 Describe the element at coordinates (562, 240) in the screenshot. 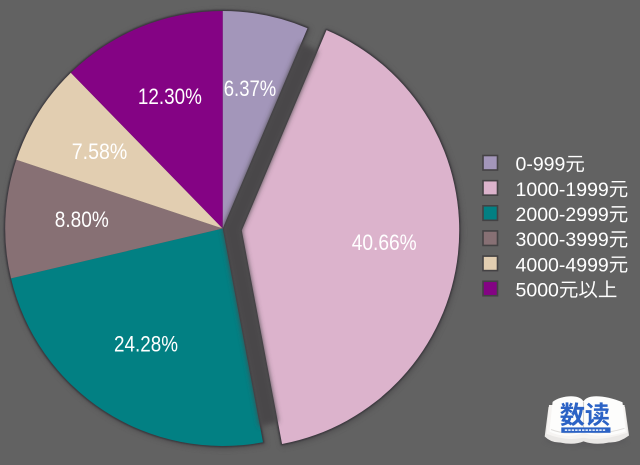

I see `svg-text: 3000-3999` at that location.